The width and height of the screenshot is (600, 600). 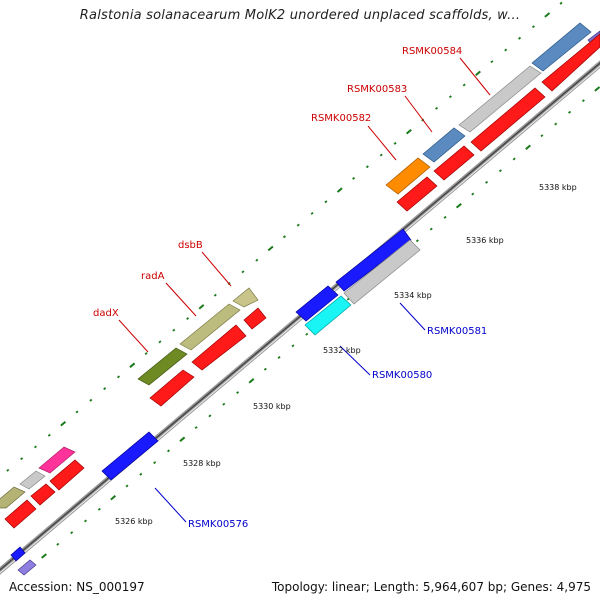 I want to click on gene-arrow-dadx, so click(x=162, y=366).